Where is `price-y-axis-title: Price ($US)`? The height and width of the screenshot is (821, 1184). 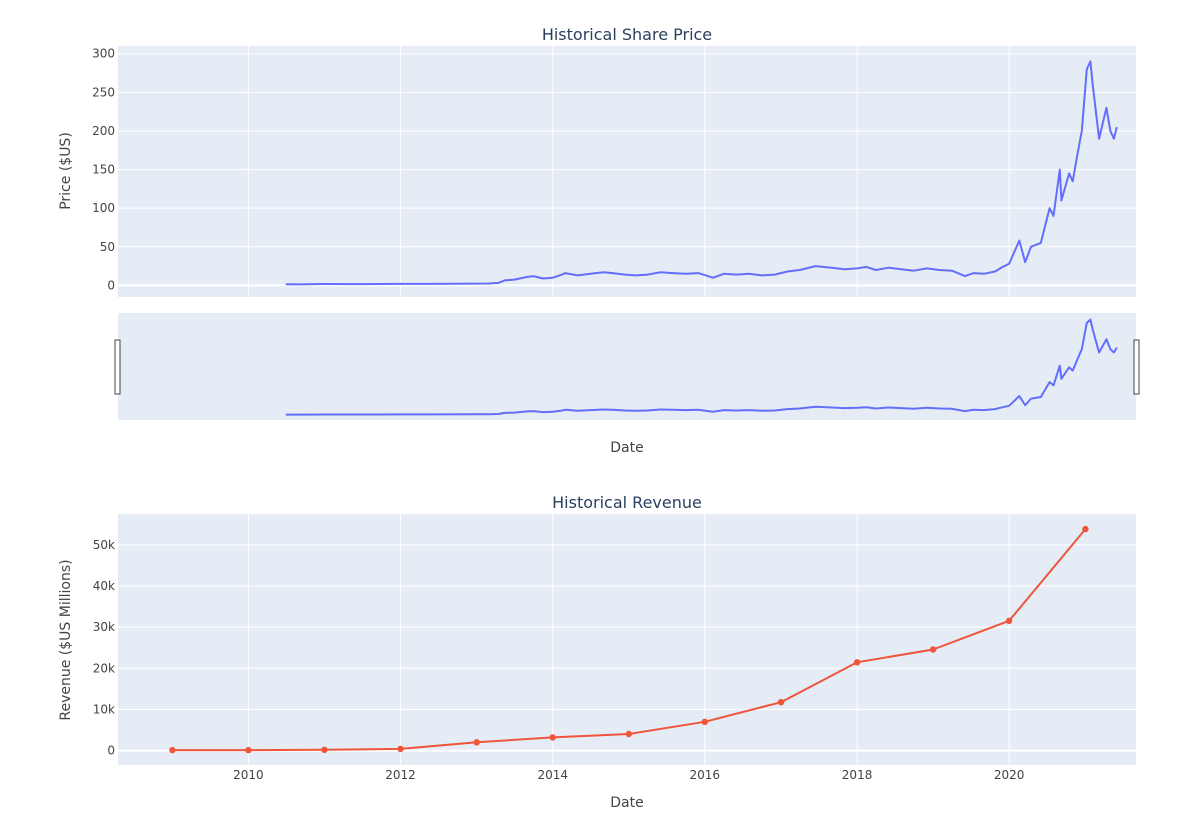
price-y-axis-title: Price ($US) is located at coordinates (66, 171).